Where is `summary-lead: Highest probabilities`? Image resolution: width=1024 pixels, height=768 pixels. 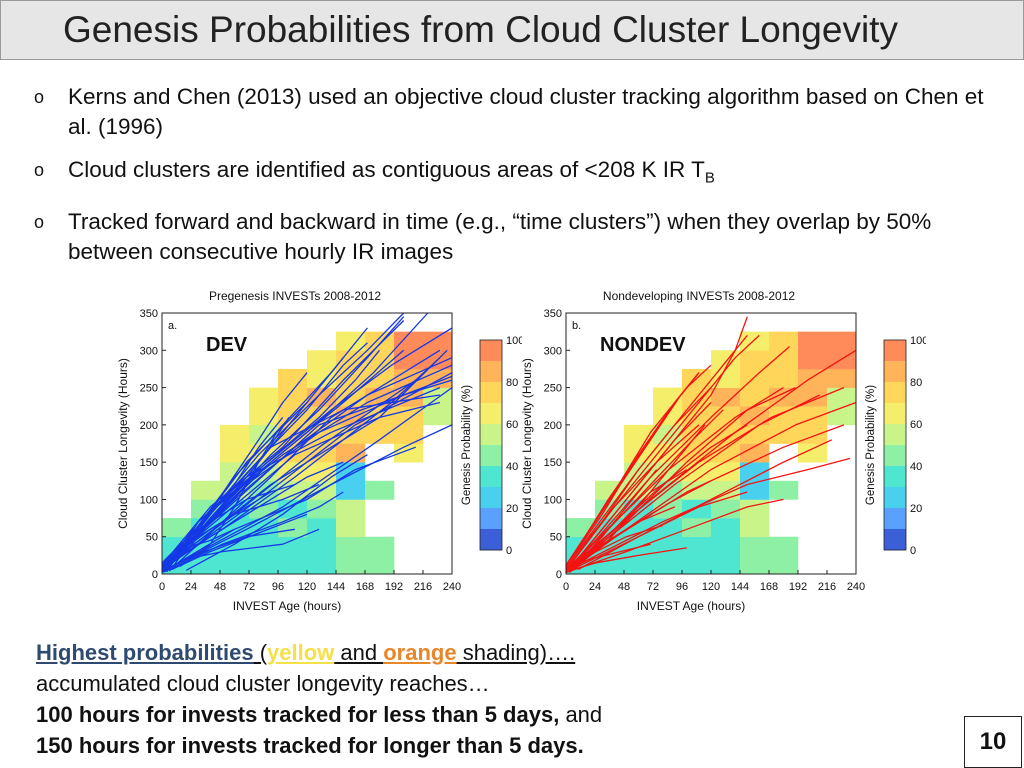 summary-lead: Highest probabilities is located at coordinates (145, 652).